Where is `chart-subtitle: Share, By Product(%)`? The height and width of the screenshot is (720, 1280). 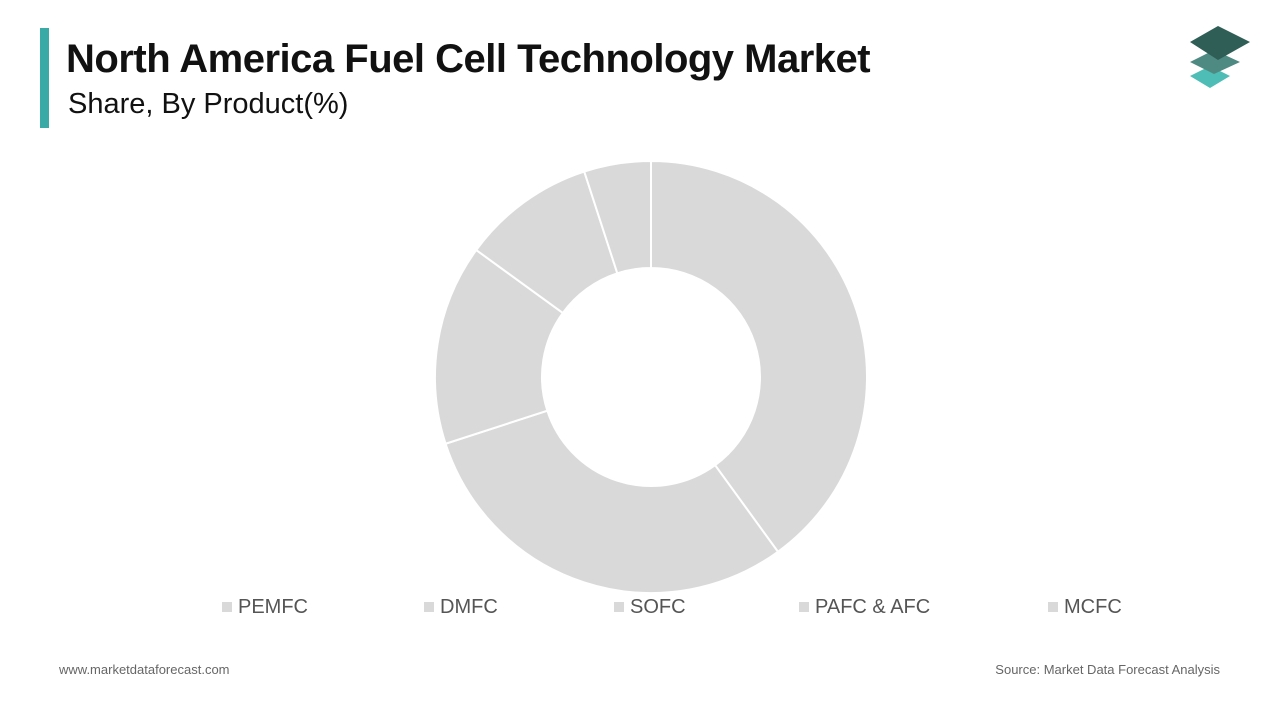
chart-subtitle: Share, By Product(%) is located at coordinates (208, 104).